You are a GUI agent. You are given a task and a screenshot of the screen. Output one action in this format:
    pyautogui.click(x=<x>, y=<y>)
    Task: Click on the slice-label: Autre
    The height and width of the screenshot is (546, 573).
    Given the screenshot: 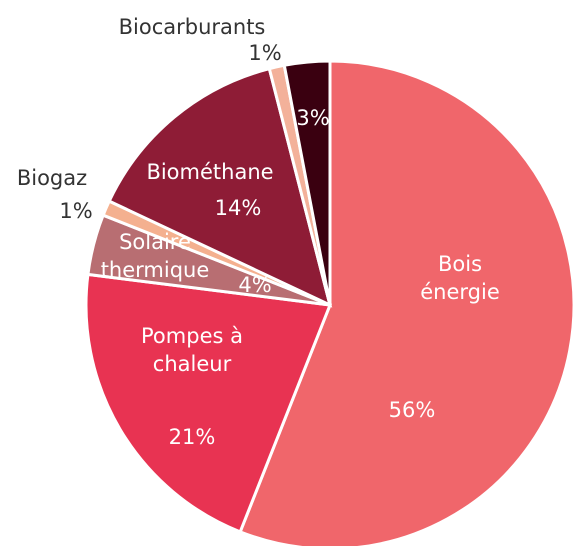 What is the action you would take?
    pyautogui.click(x=335, y=44)
    